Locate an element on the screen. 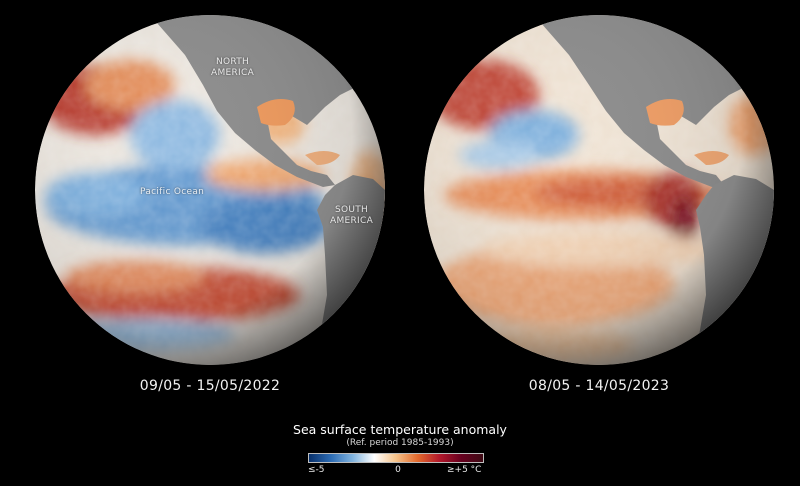 This screenshot has width=800, height=486. label-south-america: SOUTH AMERICA is located at coordinates (352, 215).